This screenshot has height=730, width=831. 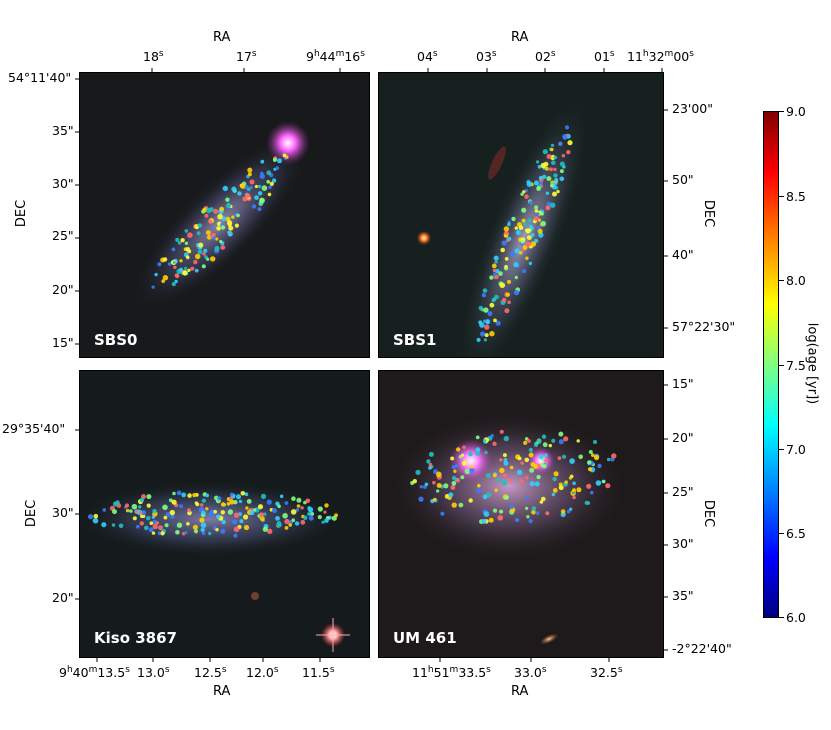 What do you see at coordinates (683, 491) in the screenshot?
I see `right-tick-25: 25"` at bounding box center [683, 491].